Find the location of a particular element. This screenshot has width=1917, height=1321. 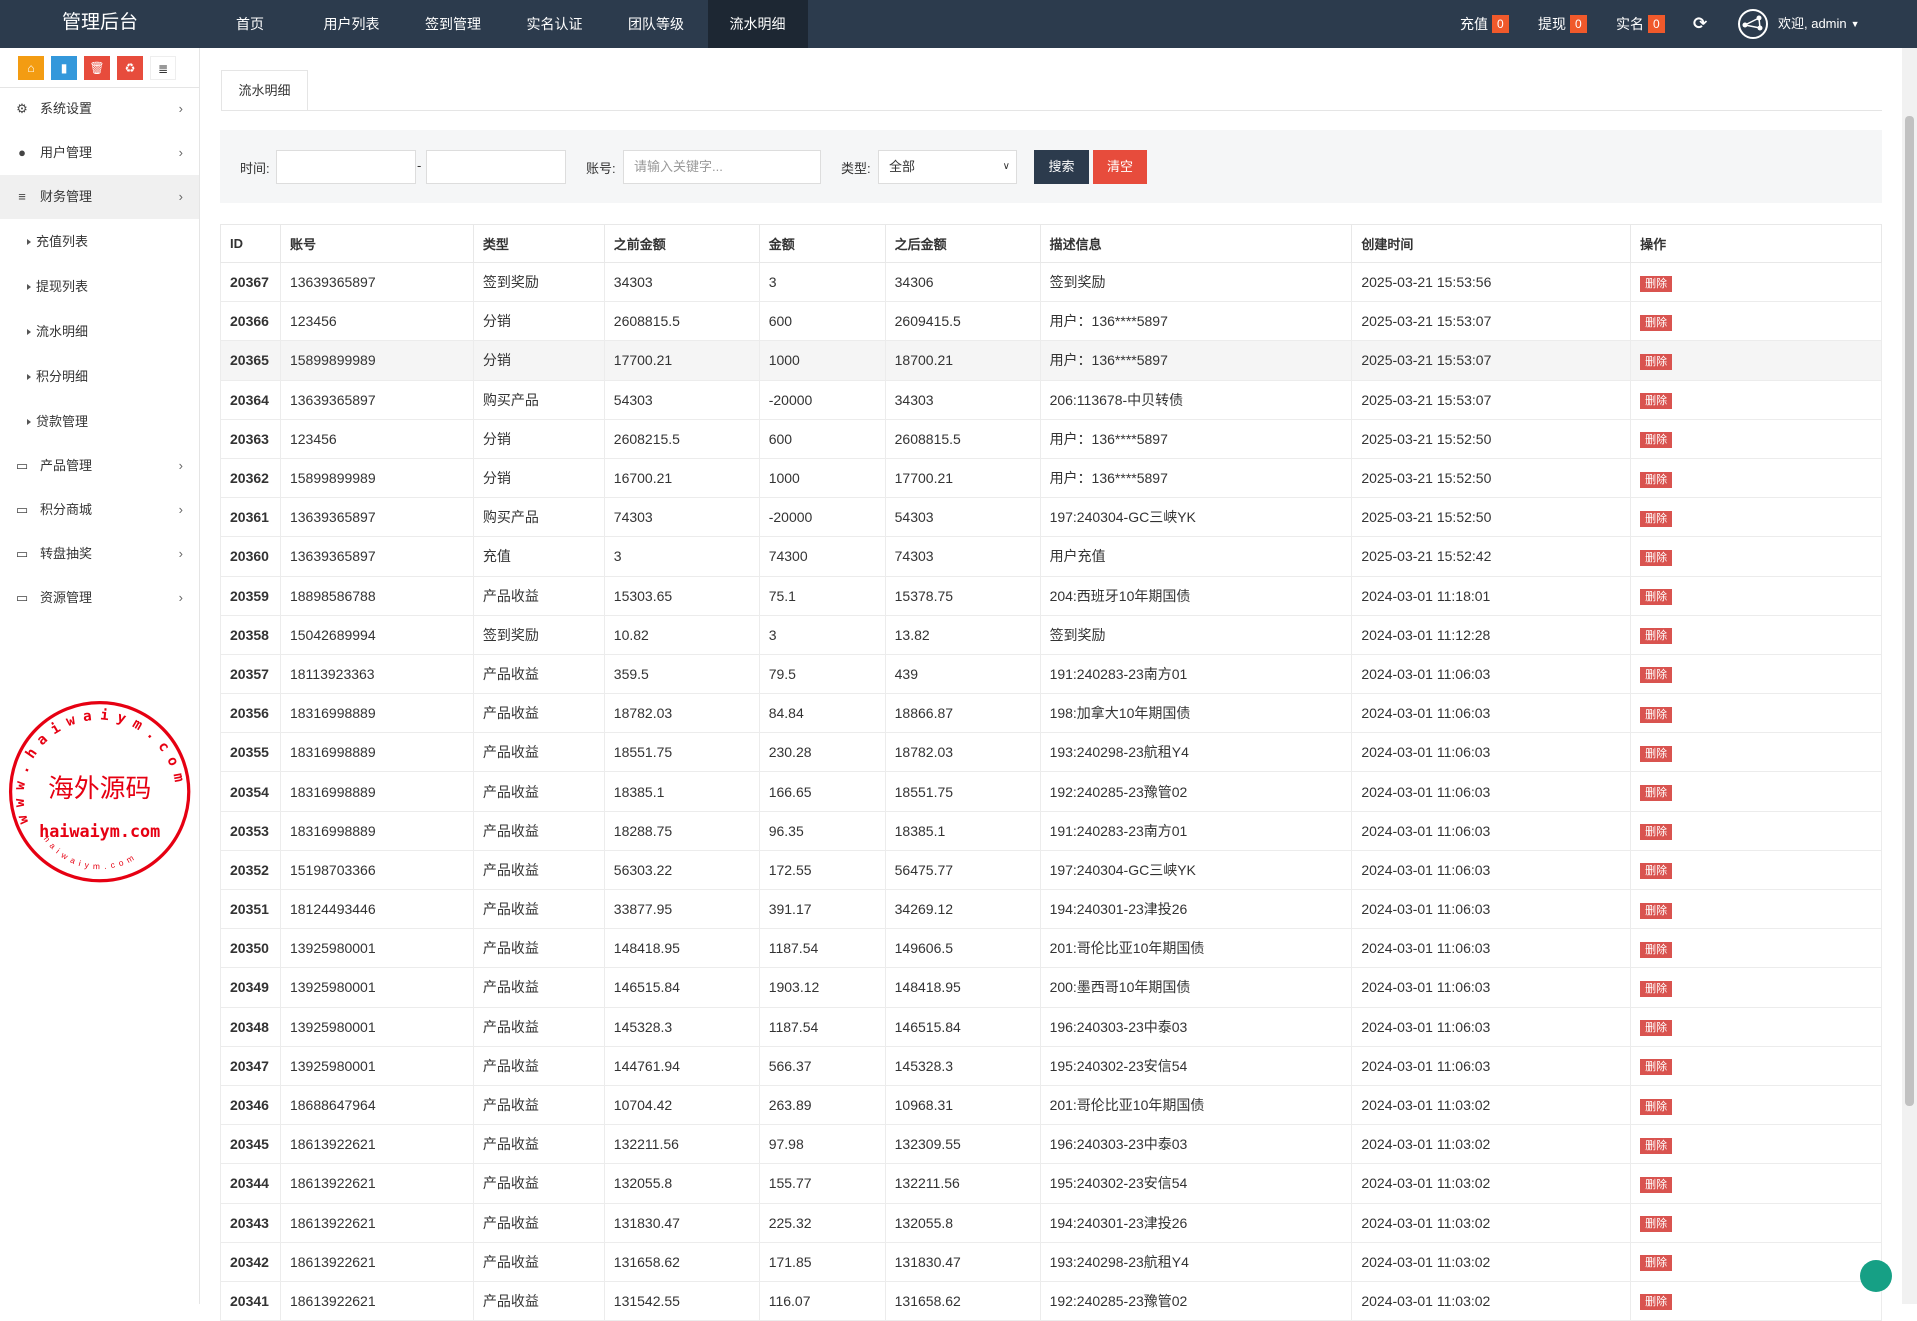

recycle-button: ♻ is located at coordinates (130, 68).